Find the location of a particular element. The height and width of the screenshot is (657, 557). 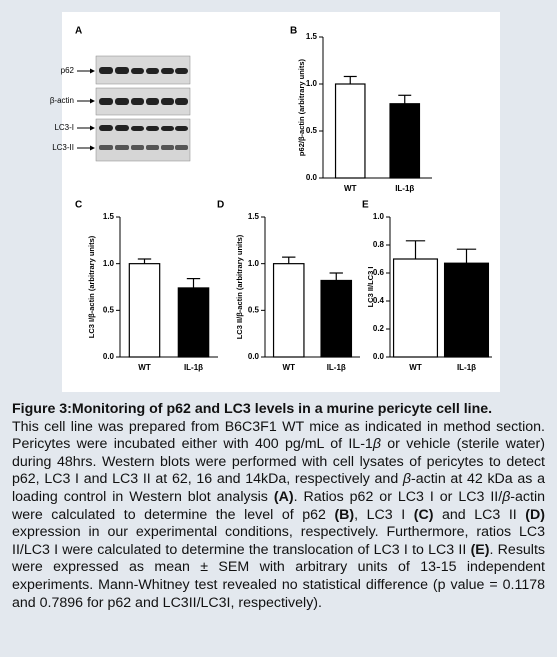

y-tick-label: 0.4 is located at coordinates (379, 300).